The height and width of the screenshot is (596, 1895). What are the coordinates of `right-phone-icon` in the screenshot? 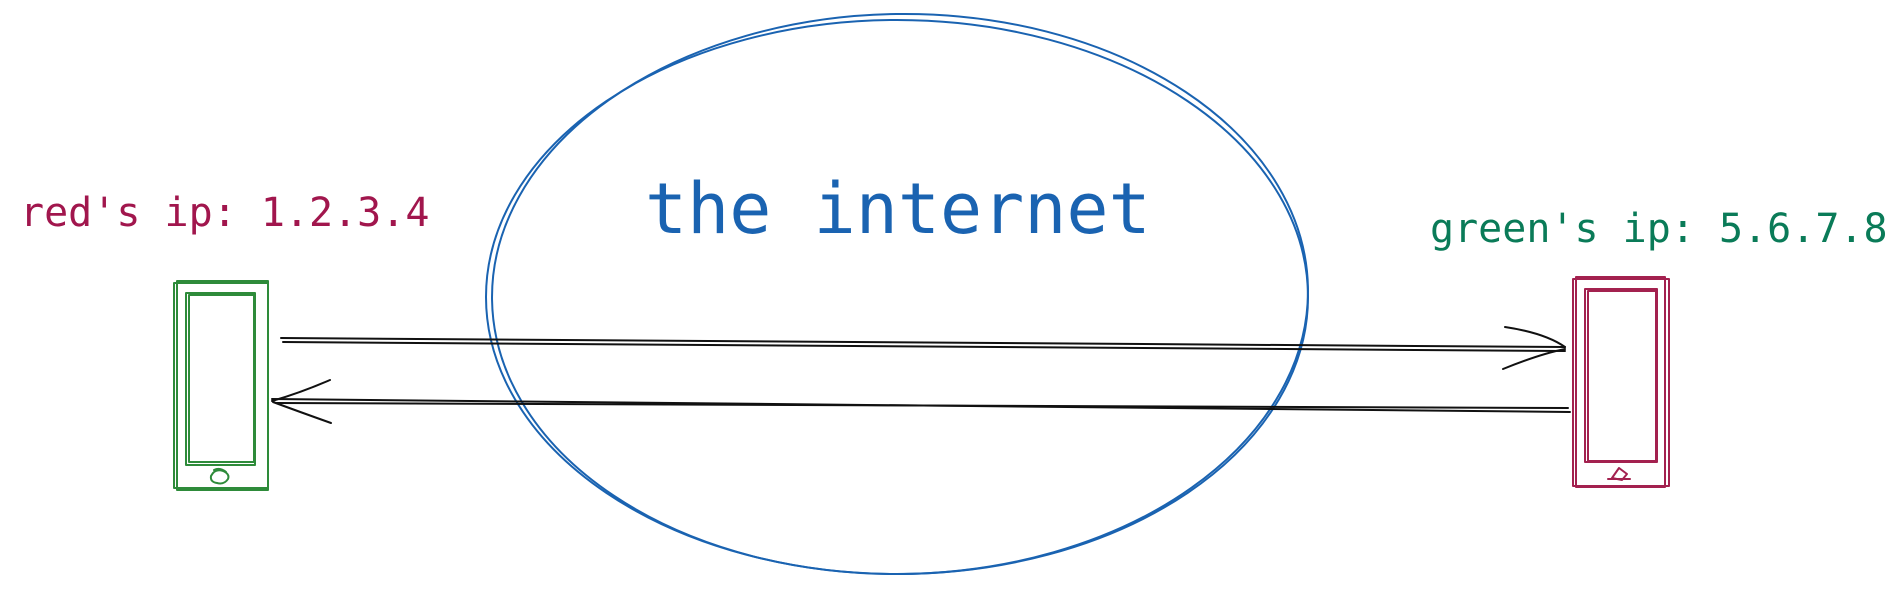 It's located at (1621, 382).